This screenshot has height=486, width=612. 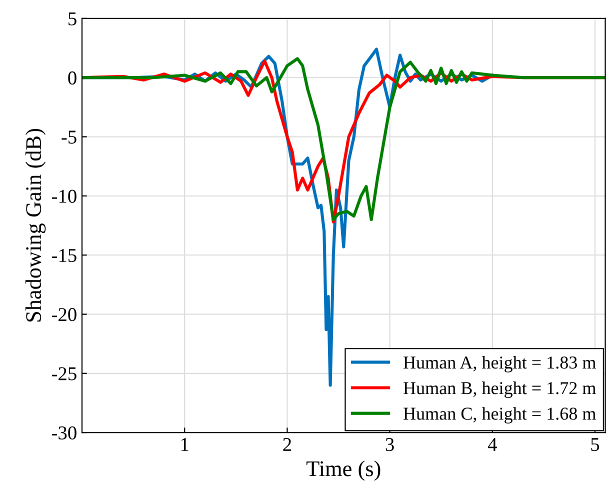 I want to click on x-tick-label: 4, so click(x=492, y=444).